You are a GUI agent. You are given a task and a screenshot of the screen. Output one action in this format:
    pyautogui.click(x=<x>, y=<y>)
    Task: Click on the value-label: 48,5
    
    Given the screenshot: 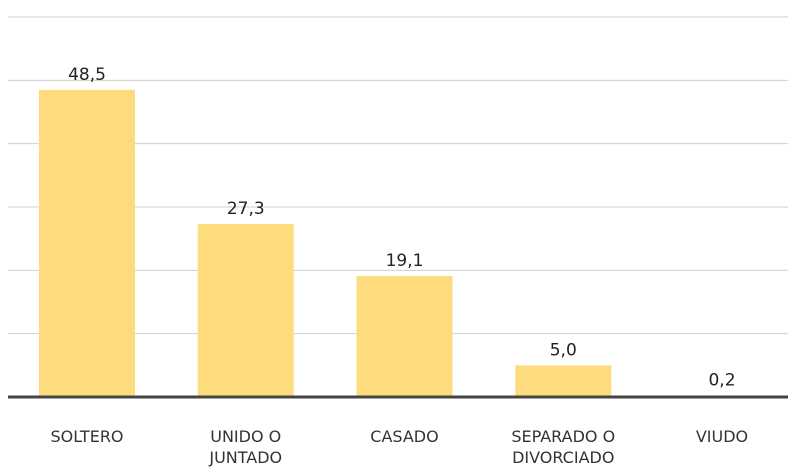 What is the action you would take?
    pyautogui.click(x=87, y=75)
    